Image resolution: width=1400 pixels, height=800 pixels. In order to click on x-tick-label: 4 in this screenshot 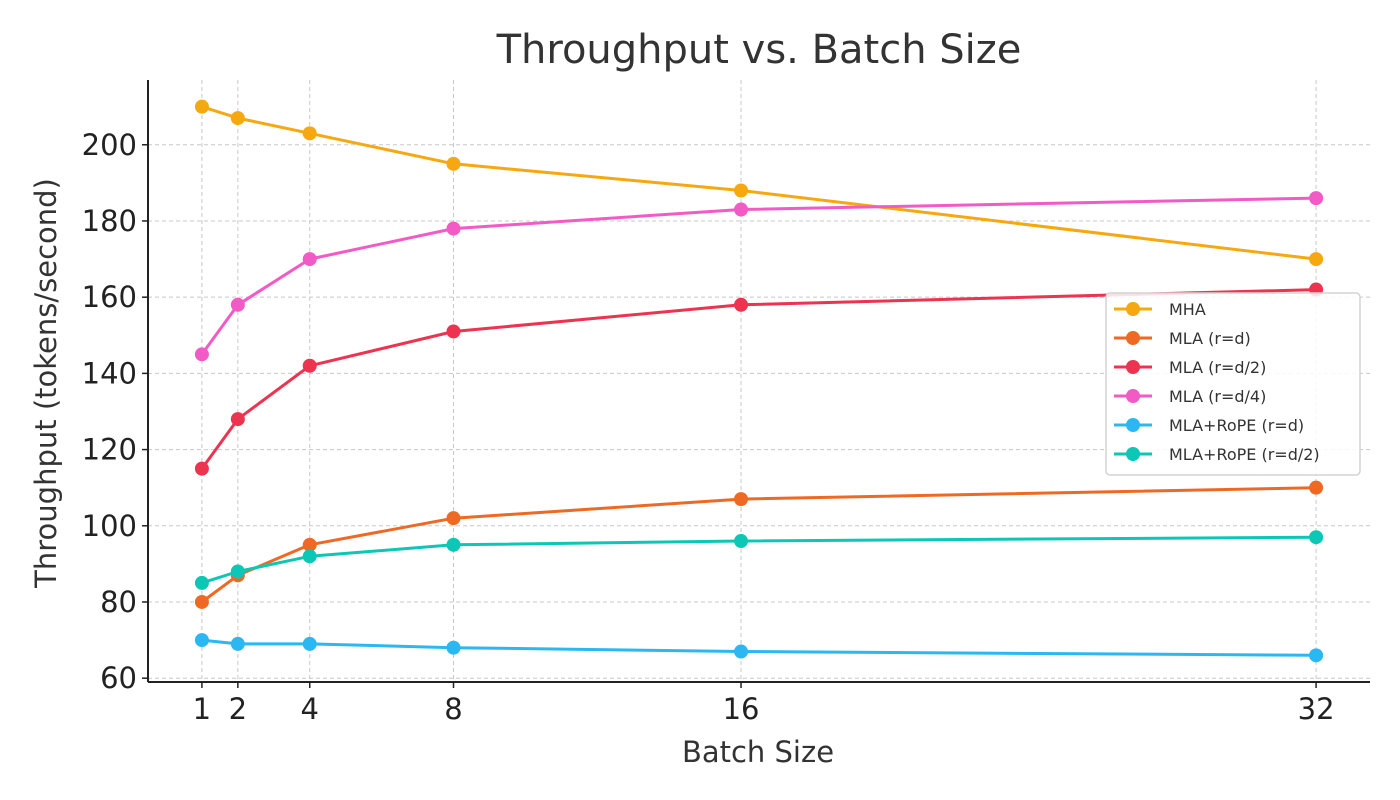, I will do `click(310, 709)`.